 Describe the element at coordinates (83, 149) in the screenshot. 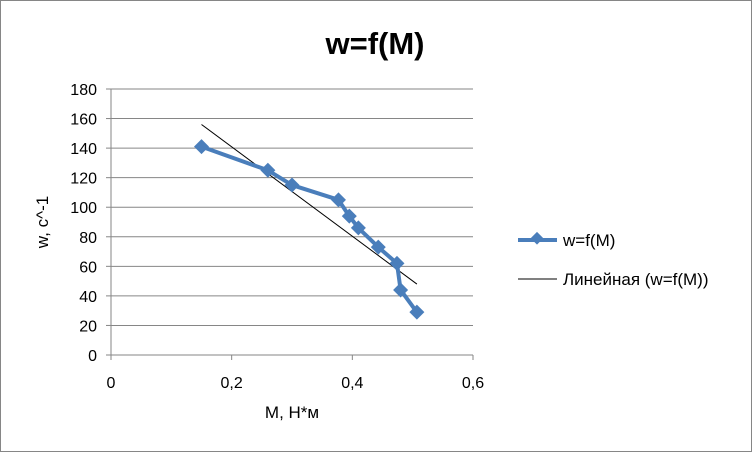

I see `y-tick-label: 140` at that location.